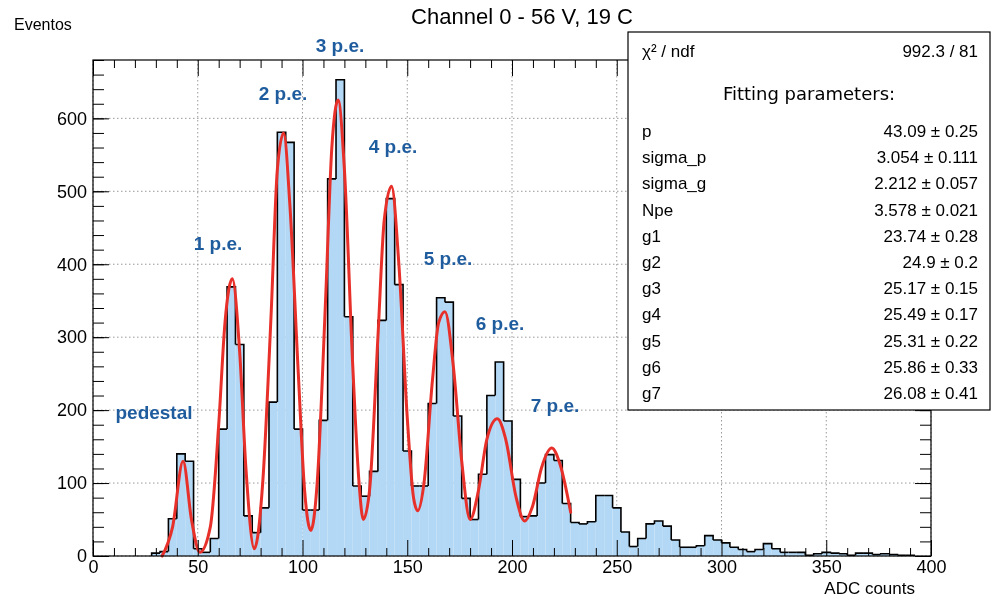  What do you see at coordinates (930, 131) in the screenshot?
I see `annotation: 43.09 ± 0.25` at bounding box center [930, 131].